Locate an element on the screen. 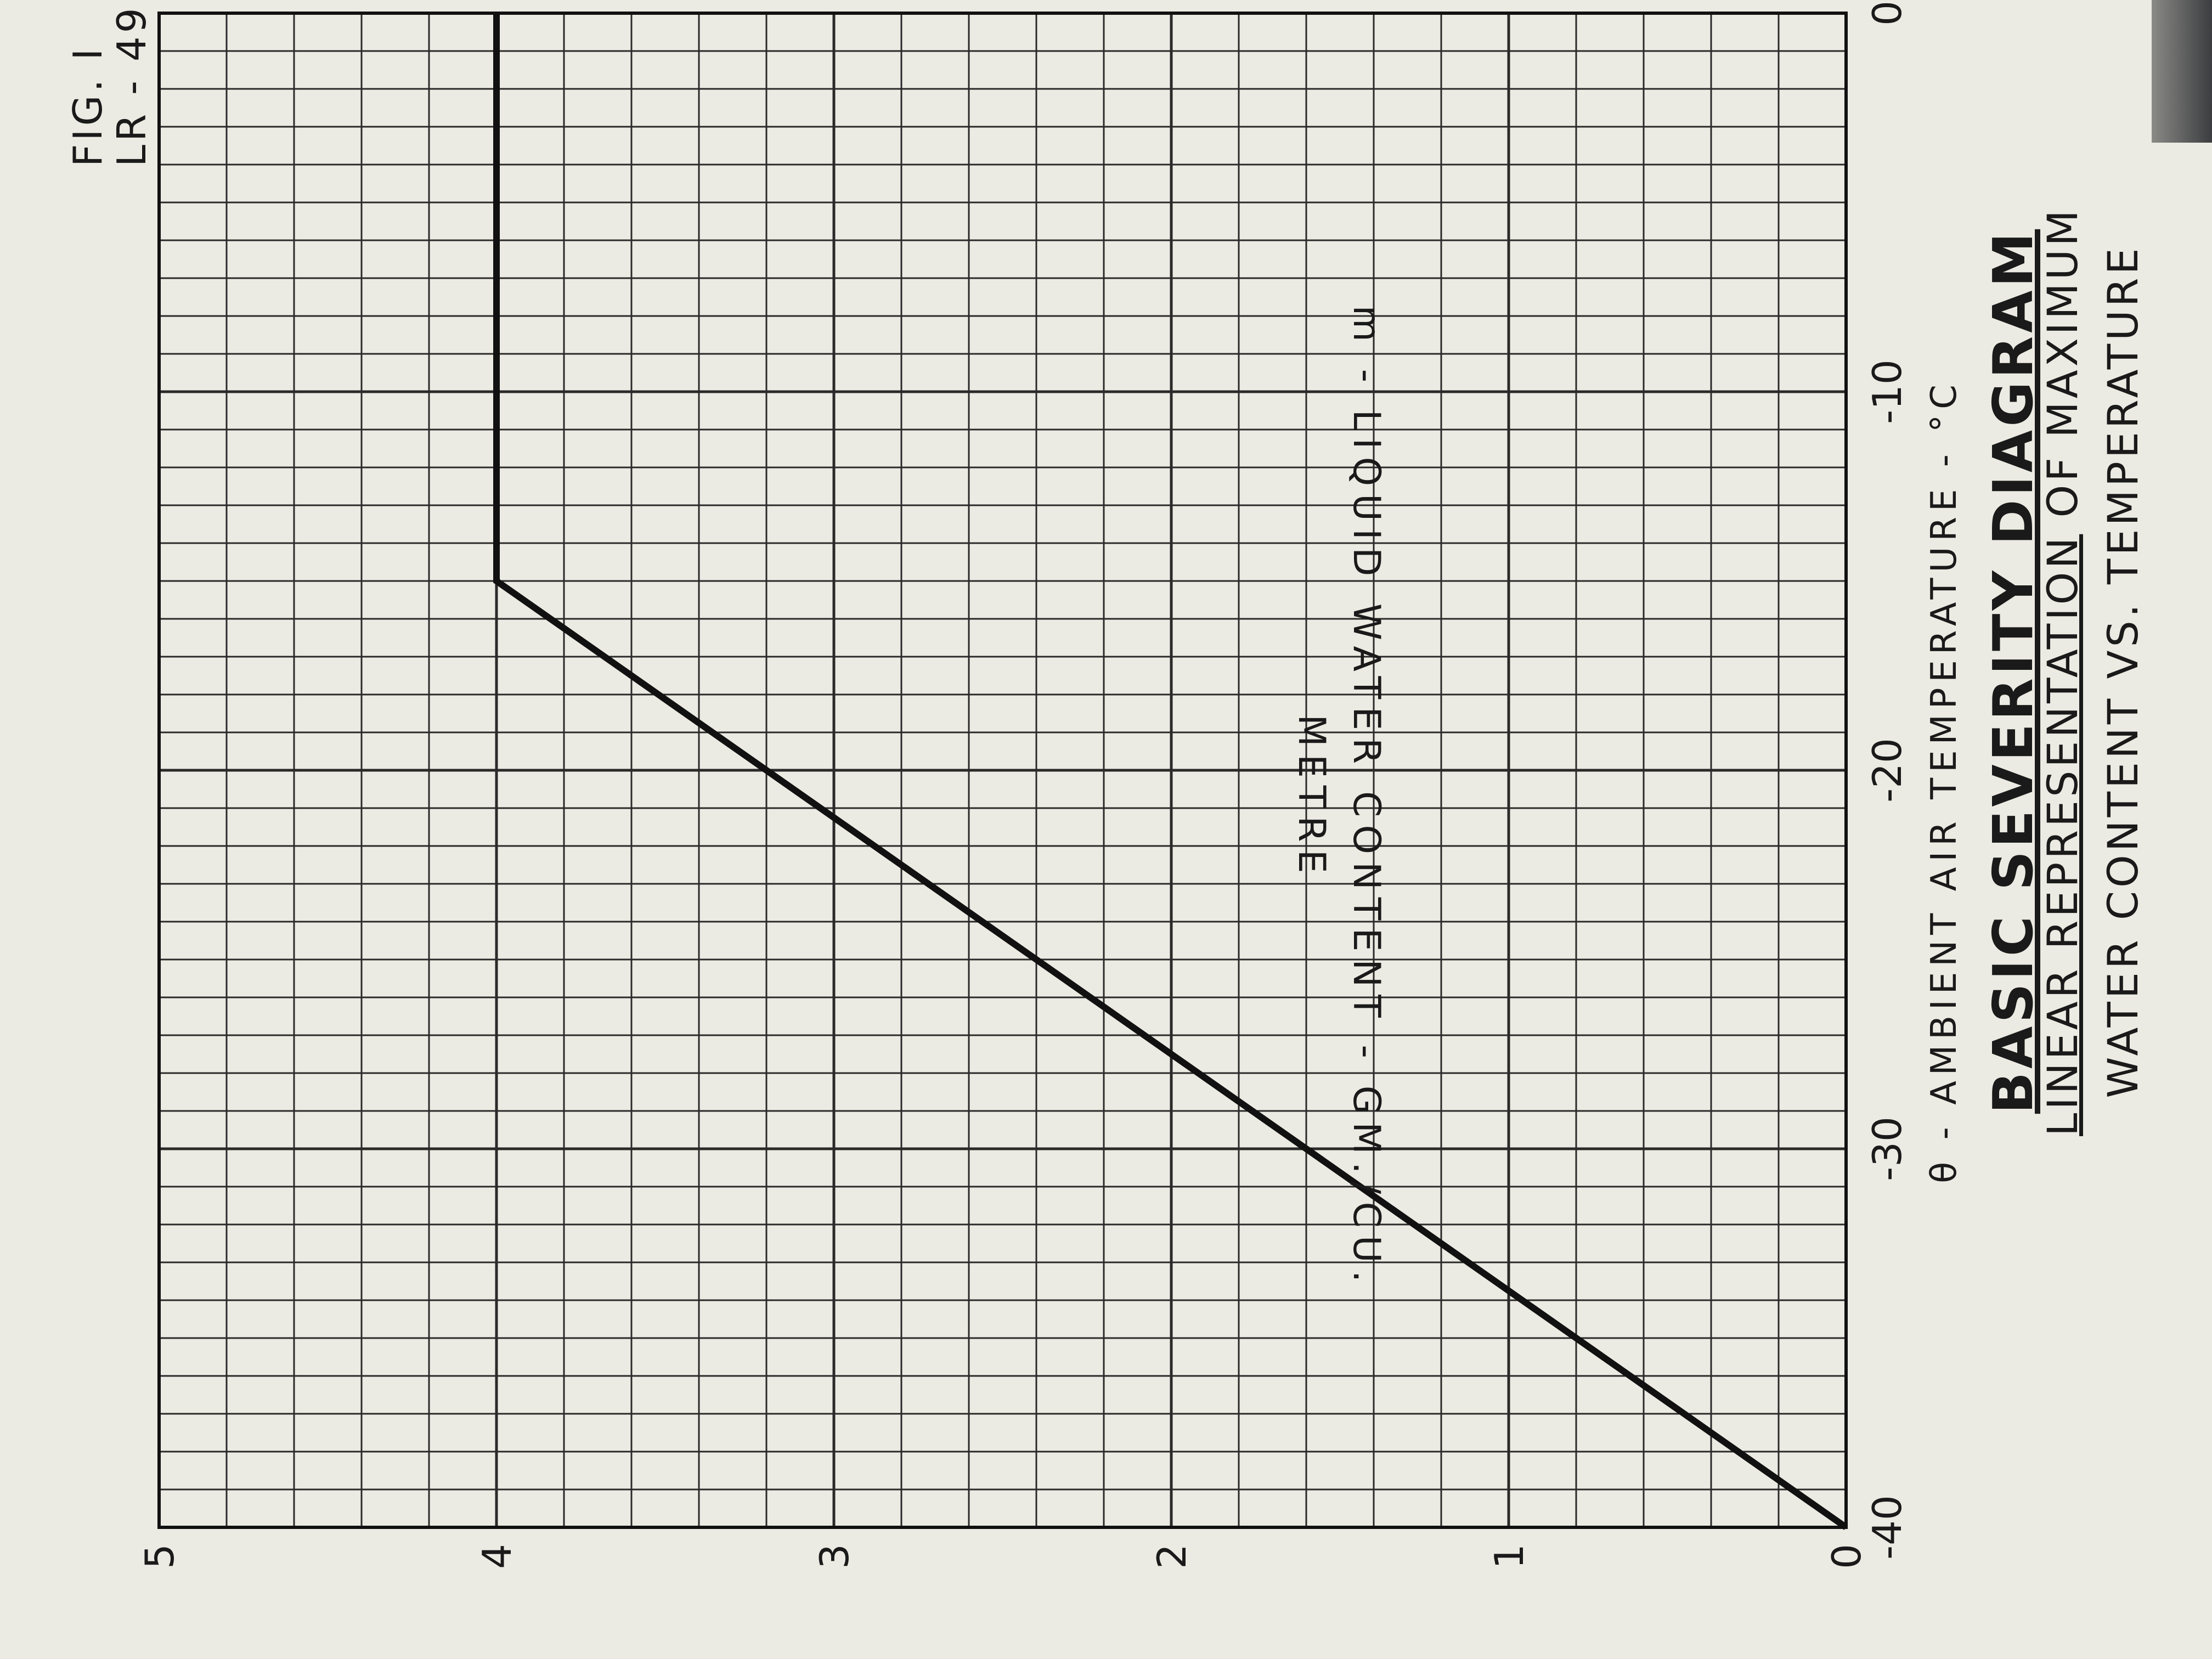  y-tick-label: 0 is located at coordinates (1847, 1556).